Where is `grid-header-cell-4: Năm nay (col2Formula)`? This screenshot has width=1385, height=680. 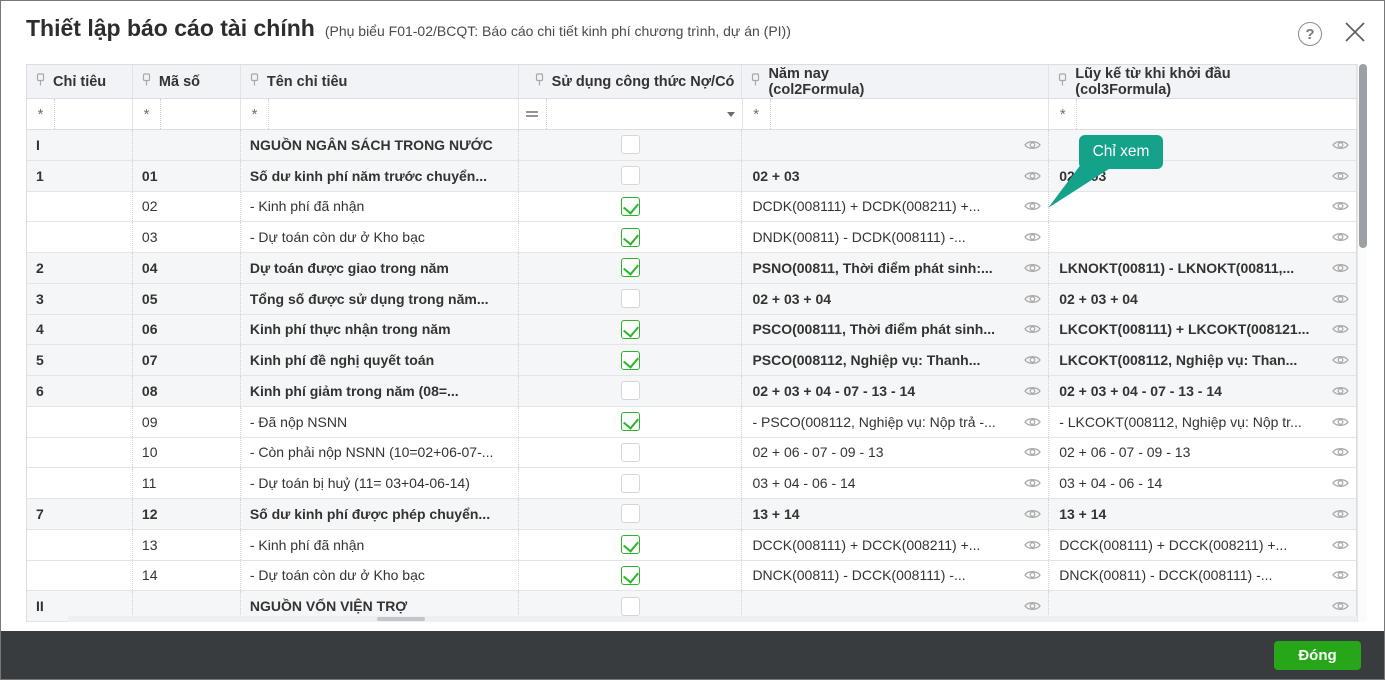 grid-header-cell-4: Năm nay (col2Formula) is located at coordinates (896, 81).